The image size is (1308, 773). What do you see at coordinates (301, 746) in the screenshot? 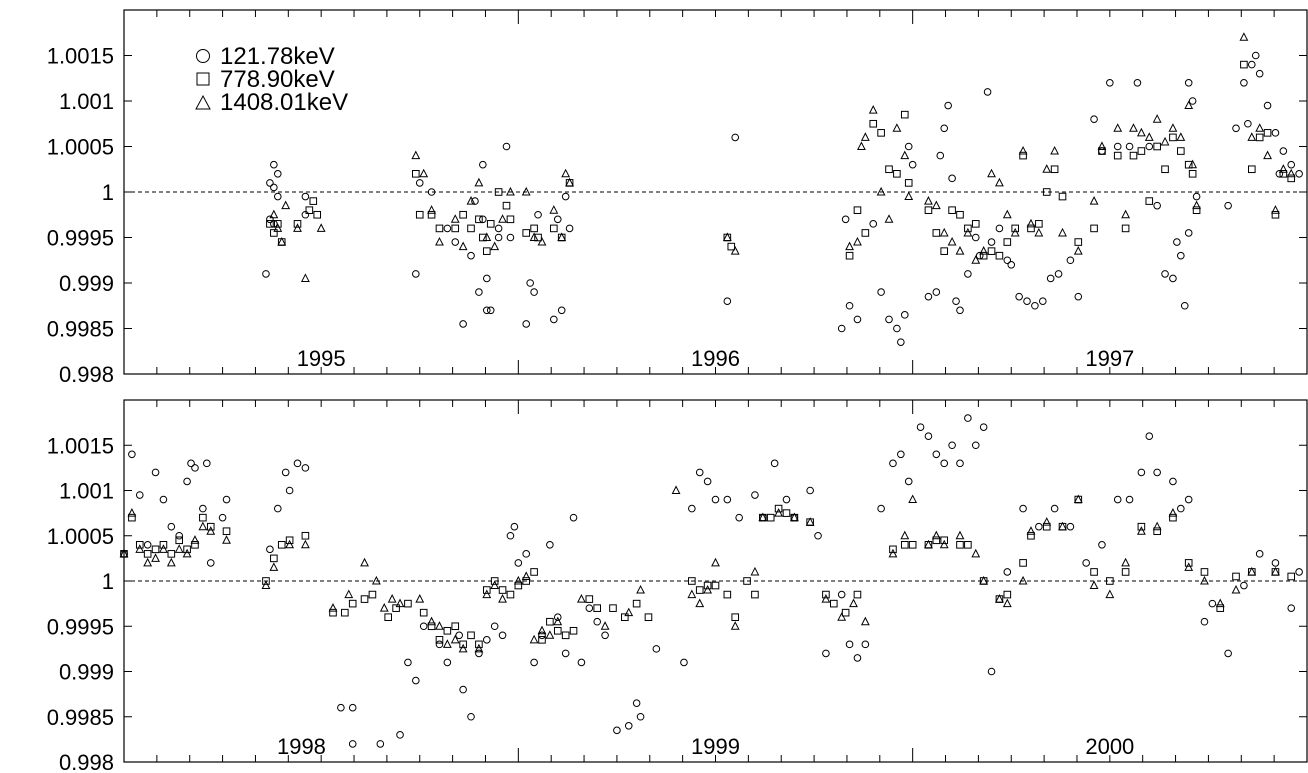
I see `year-label: 1998` at bounding box center [301, 746].